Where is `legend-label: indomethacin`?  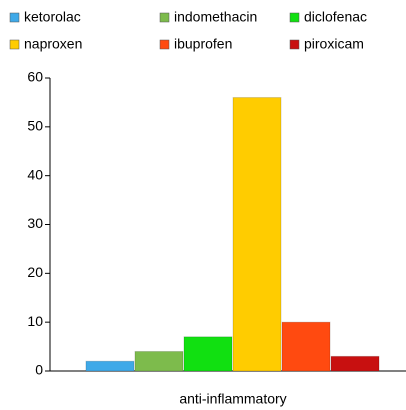 legend-label: indomethacin is located at coordinates (215, 17).